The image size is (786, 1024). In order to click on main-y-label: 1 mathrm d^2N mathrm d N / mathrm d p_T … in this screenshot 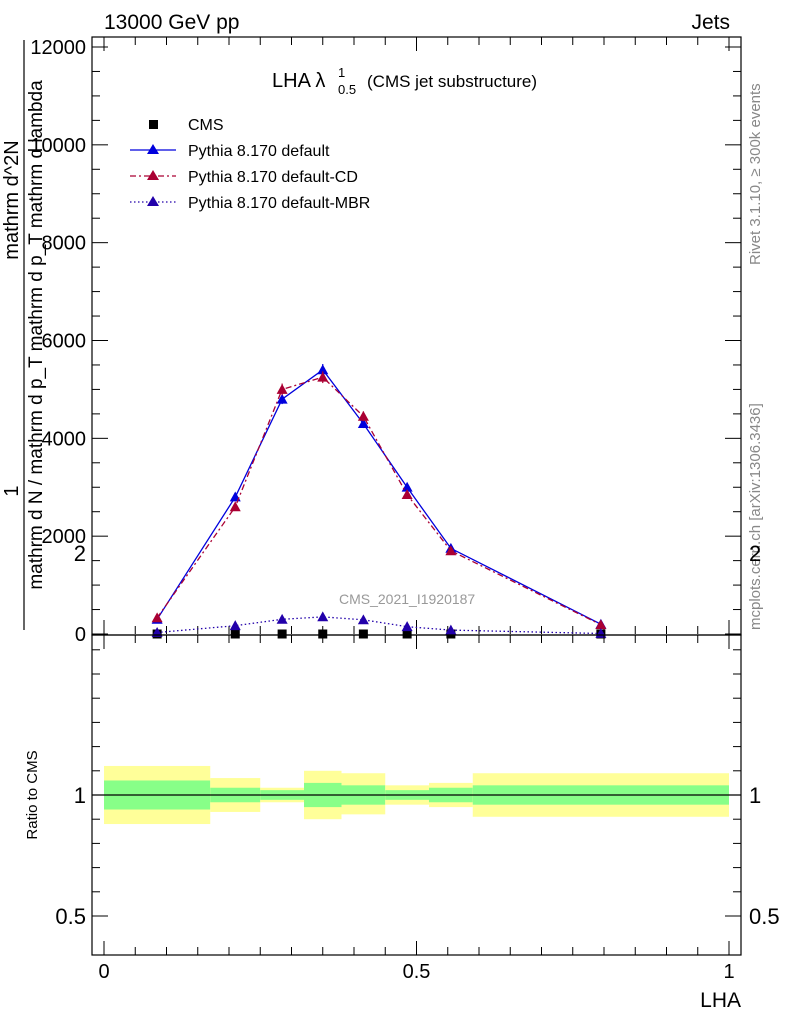, I will do `click(24, 335)`.